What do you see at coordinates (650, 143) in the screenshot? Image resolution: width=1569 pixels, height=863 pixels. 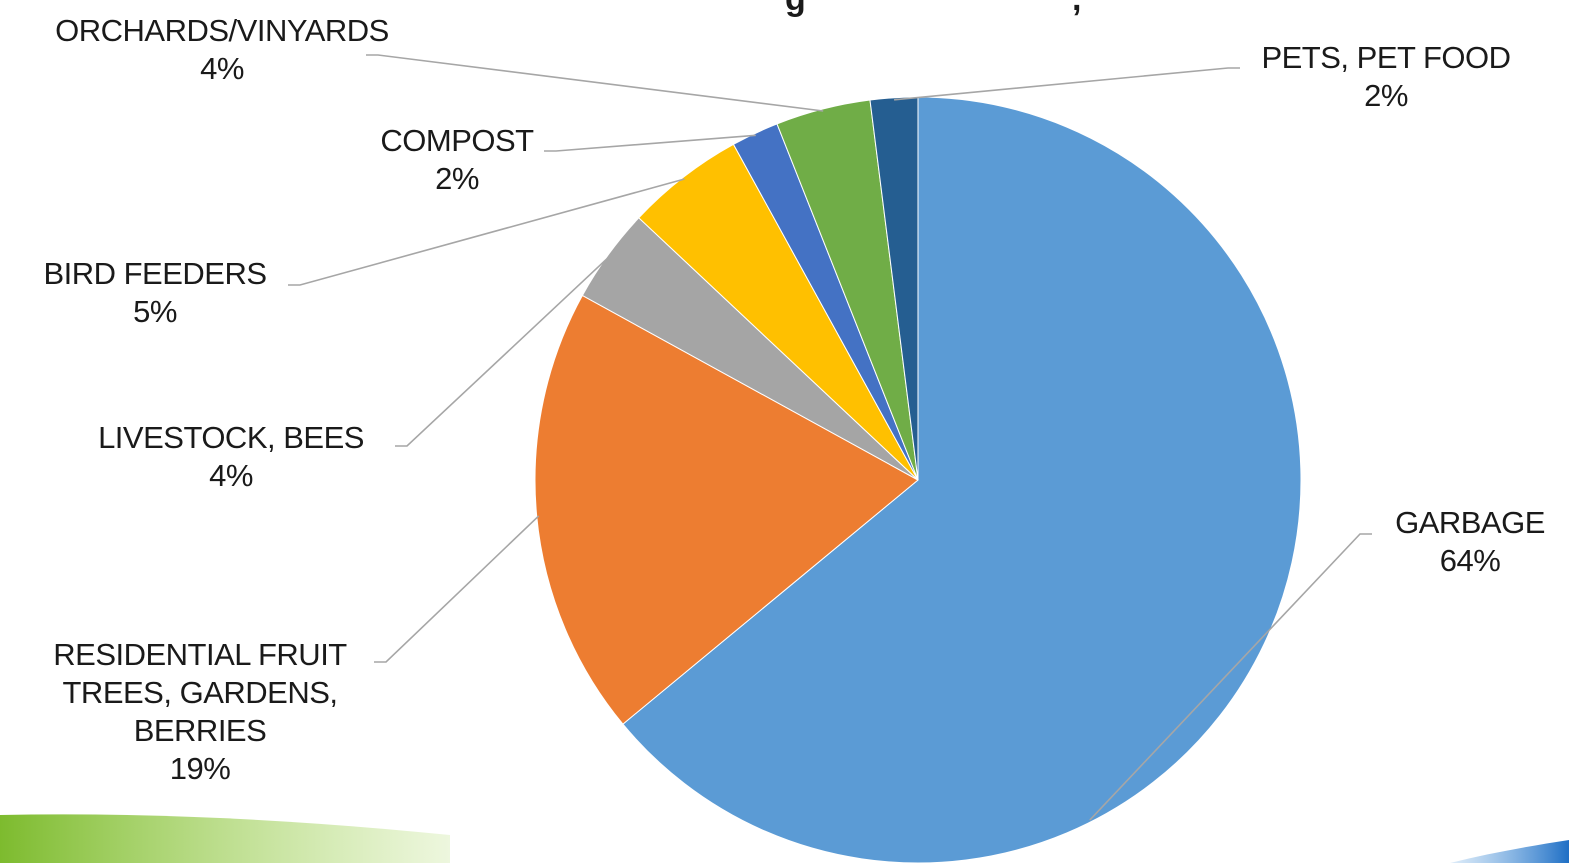 I see `leader-line-compost` at bounding box center [650, 143].